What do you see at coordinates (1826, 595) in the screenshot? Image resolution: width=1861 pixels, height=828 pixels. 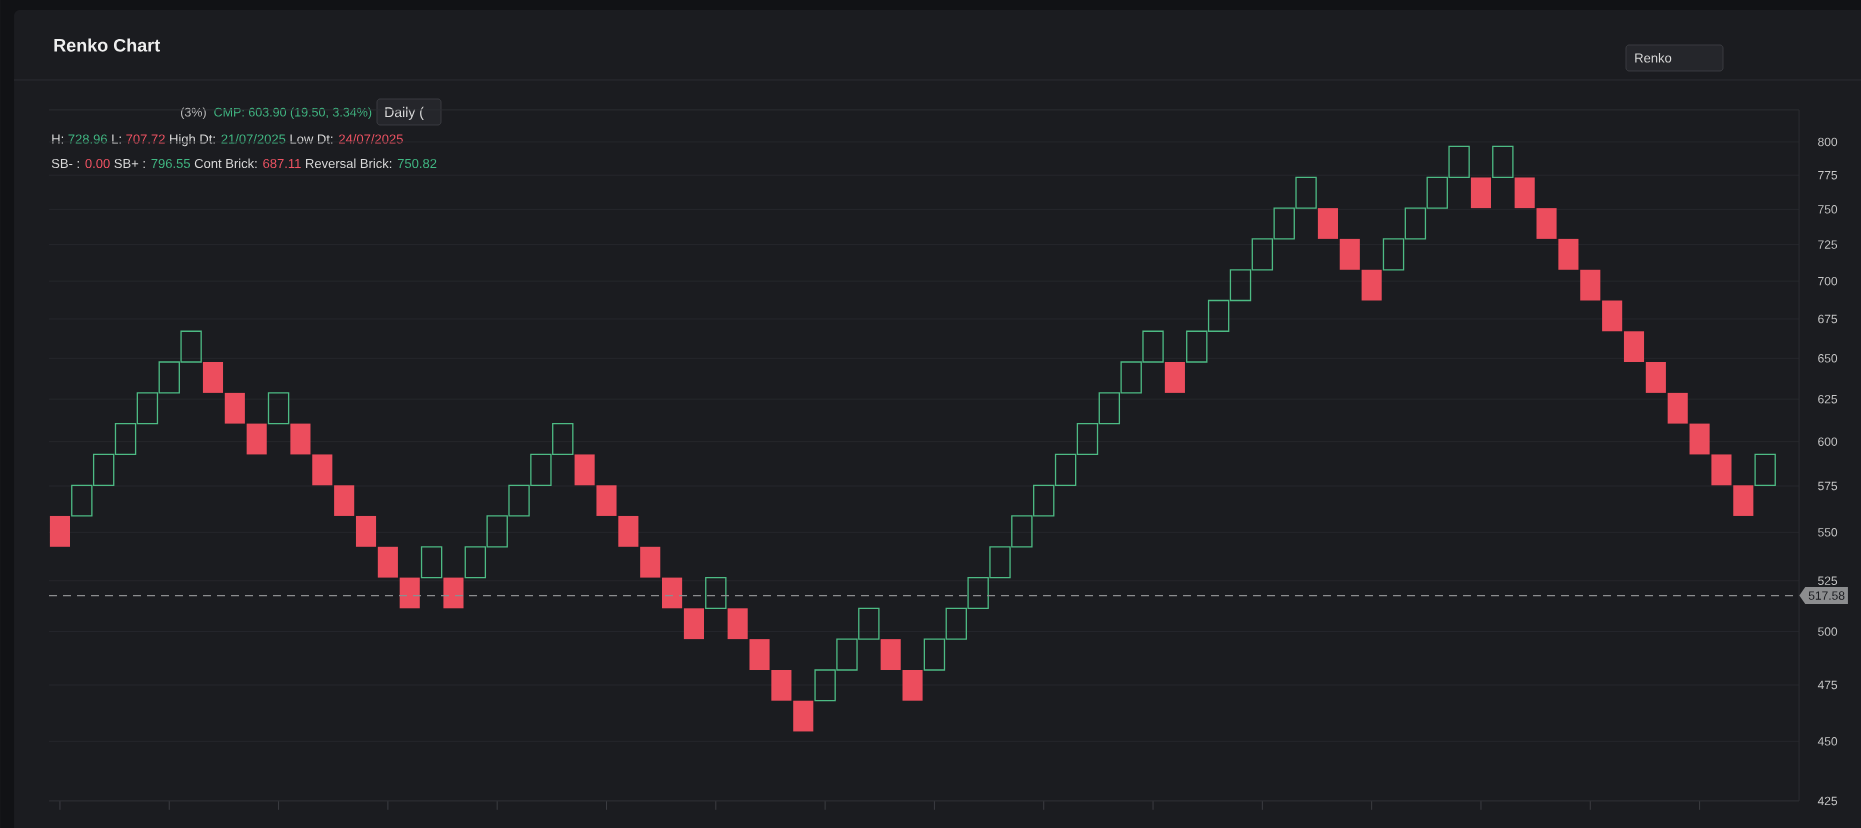 I see `ref-line-label: 517.58` at bounding box center [1826, 595].